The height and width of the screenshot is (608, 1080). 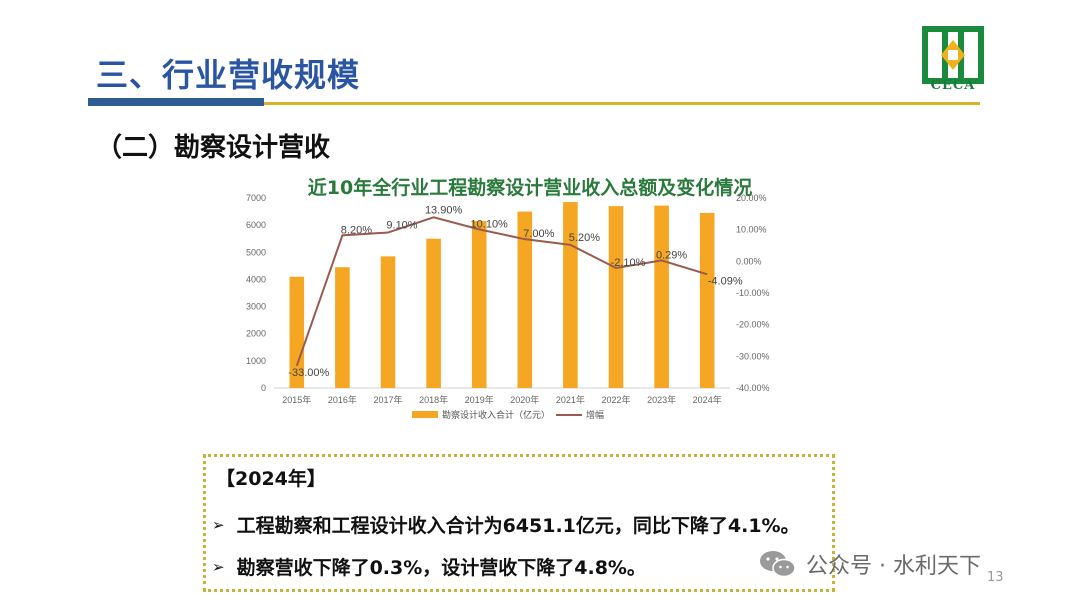 I want to click on data-label: 8.20%, so click(x=356, y=230).